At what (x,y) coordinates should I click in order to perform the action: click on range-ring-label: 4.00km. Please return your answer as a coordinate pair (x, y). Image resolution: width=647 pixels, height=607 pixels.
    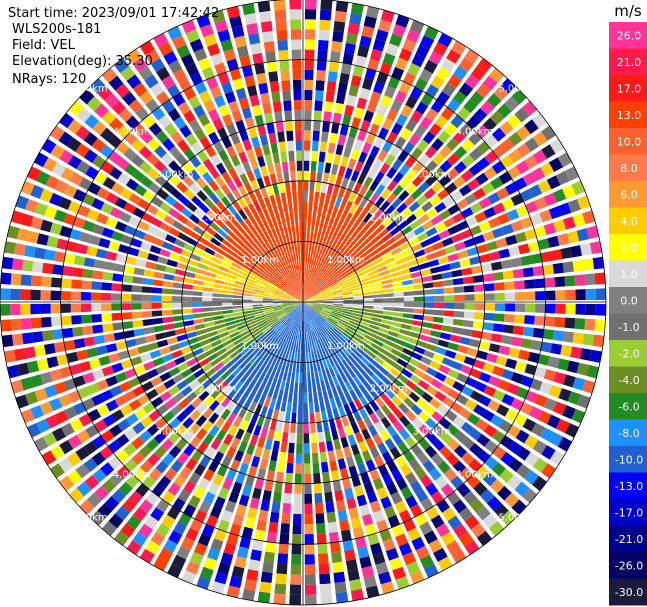
    Looking at the image, I should click on (474, 474).